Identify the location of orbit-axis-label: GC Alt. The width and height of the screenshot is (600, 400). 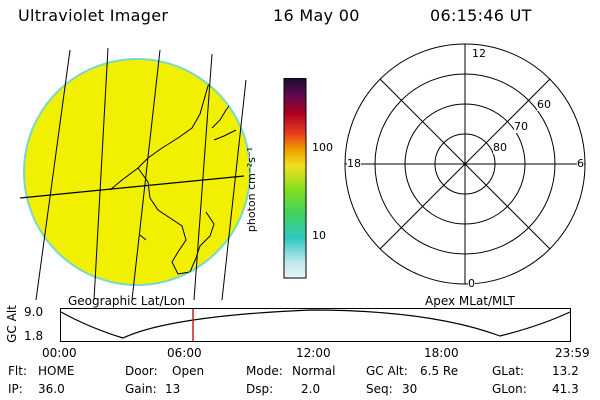
(11, 324).